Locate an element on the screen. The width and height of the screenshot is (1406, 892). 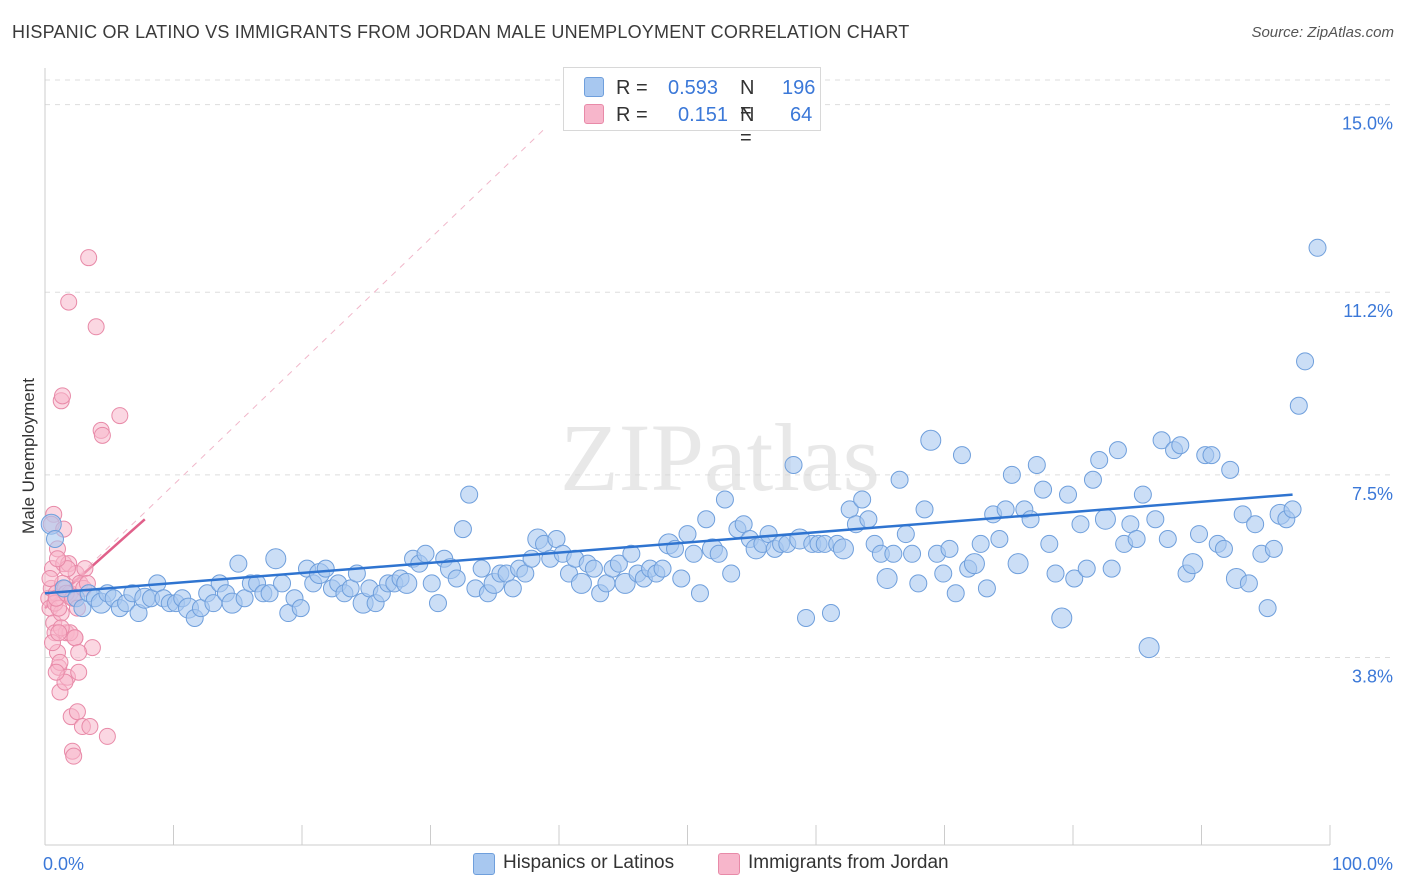
legend-swatch-hispanic is located at coordinates (594, 87).